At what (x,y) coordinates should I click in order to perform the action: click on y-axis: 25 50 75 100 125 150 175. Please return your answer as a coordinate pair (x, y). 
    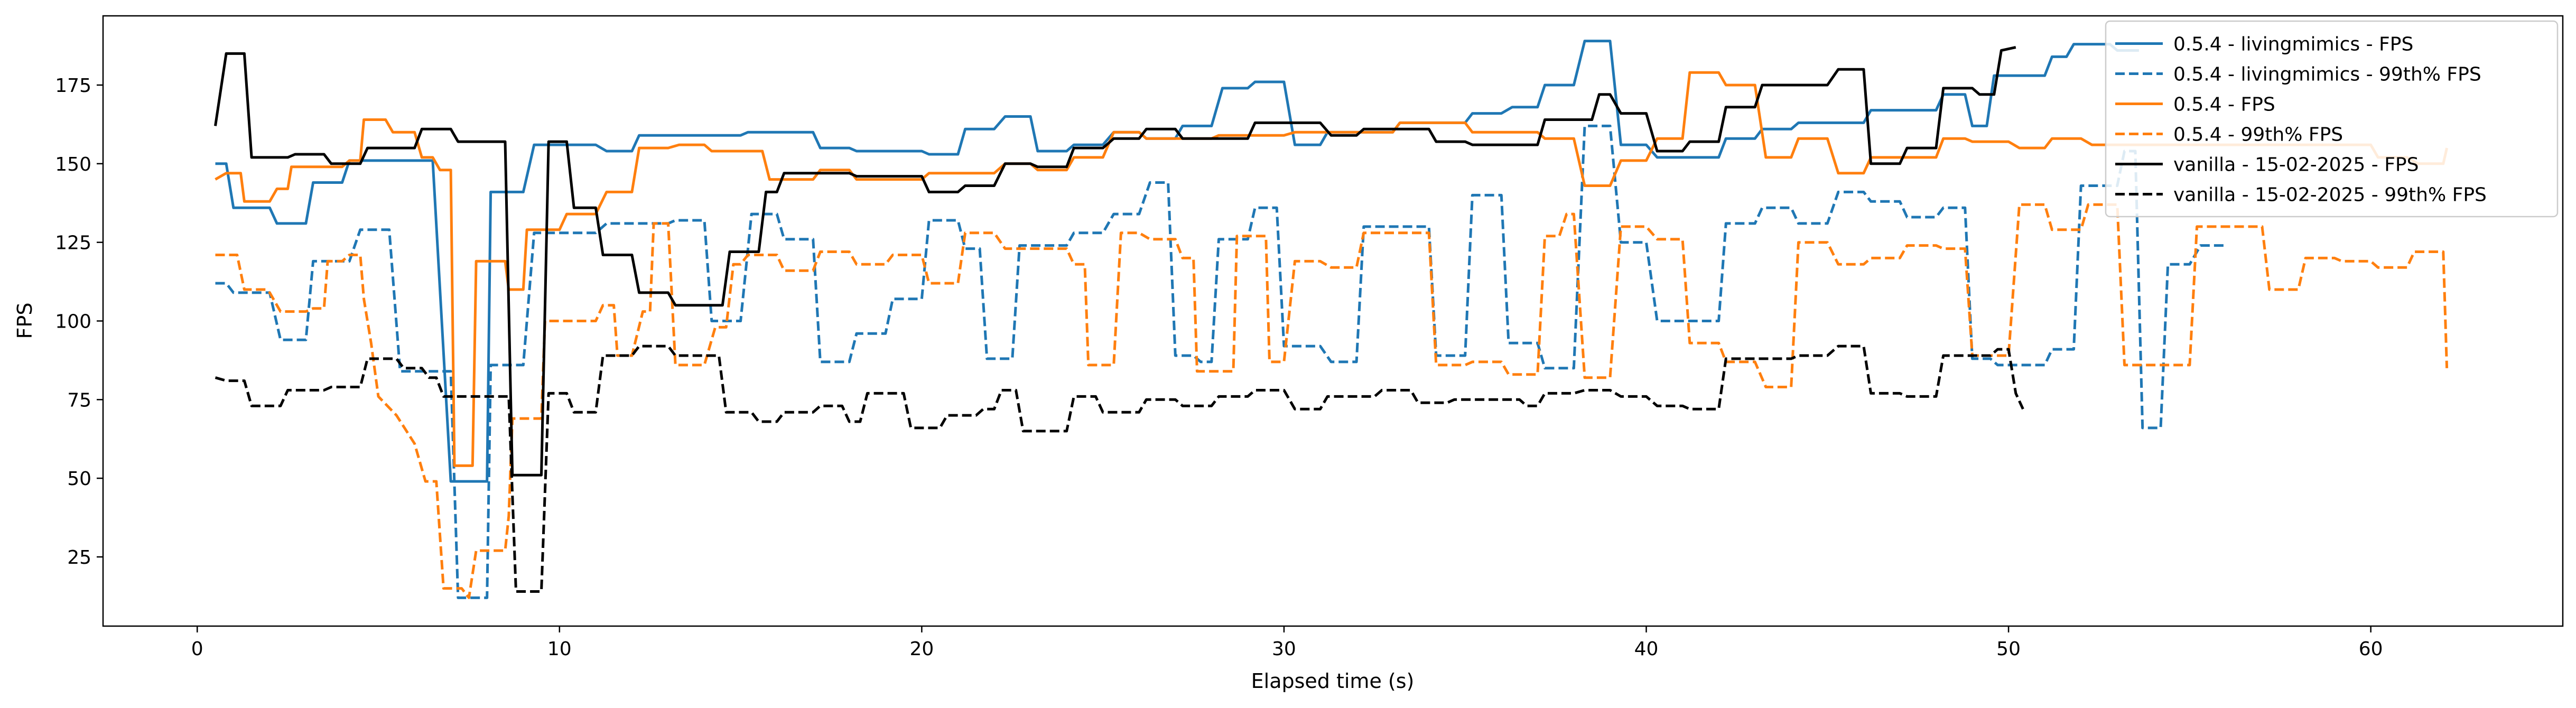
    Looking at the image, I should click on (79, 322).